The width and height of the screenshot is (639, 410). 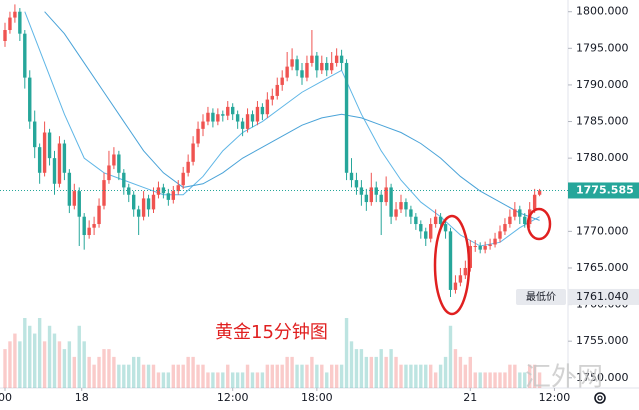 I want to click on low-marker-box, so click(x=603, y=296).